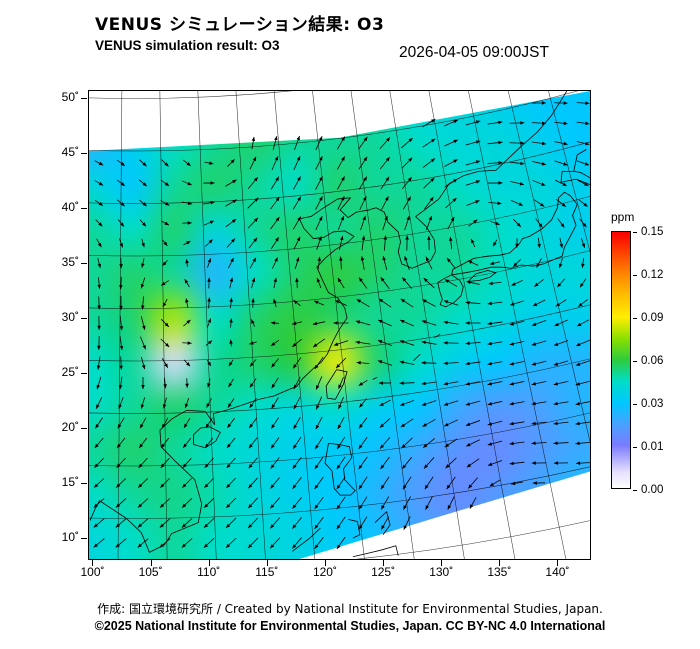  I want to click on page-title-japanese: VENUS シミュレーション結果: O3, so click(240, 25).